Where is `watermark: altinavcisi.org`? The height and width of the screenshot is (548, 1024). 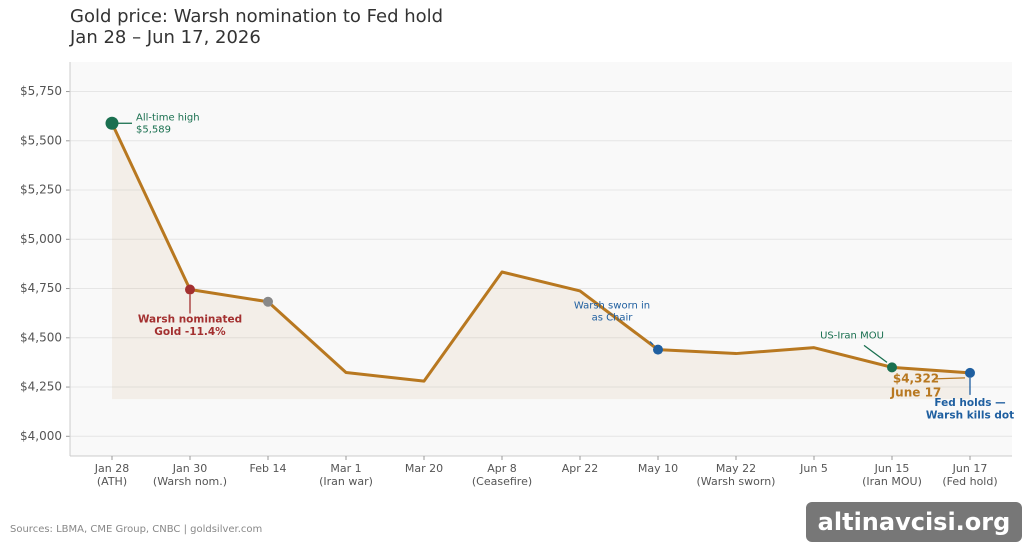 watermark: altinavcisi.org is located at coordinates (914, 522).